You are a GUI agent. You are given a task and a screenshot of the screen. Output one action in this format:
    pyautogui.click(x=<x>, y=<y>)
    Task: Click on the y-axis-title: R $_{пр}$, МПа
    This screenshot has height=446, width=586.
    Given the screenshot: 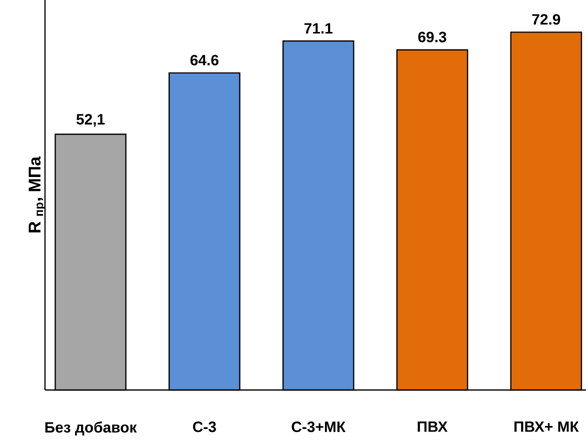 What is the action you would take?
    pyautogui.click(x=37, y=194)
    